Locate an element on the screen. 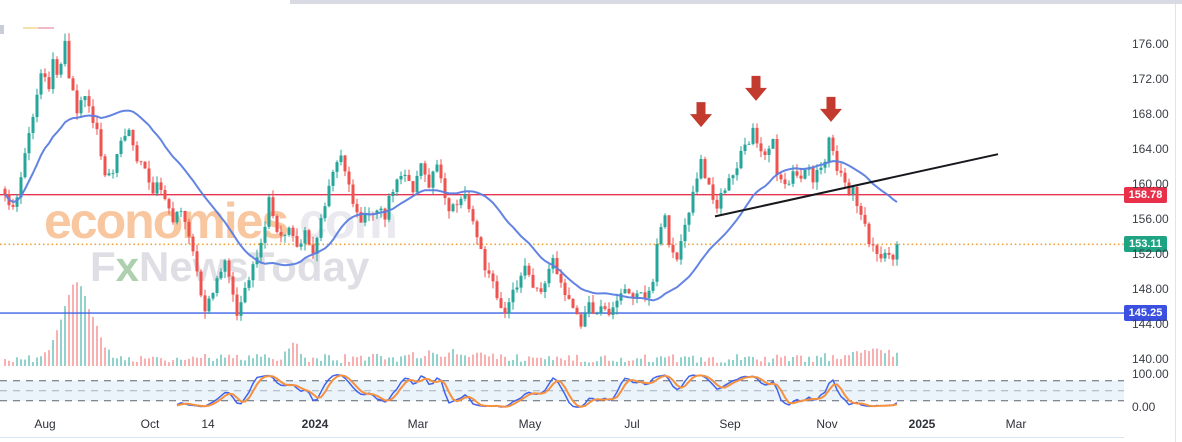  time-tick-label: Mar is located at coordinates (418, 424).